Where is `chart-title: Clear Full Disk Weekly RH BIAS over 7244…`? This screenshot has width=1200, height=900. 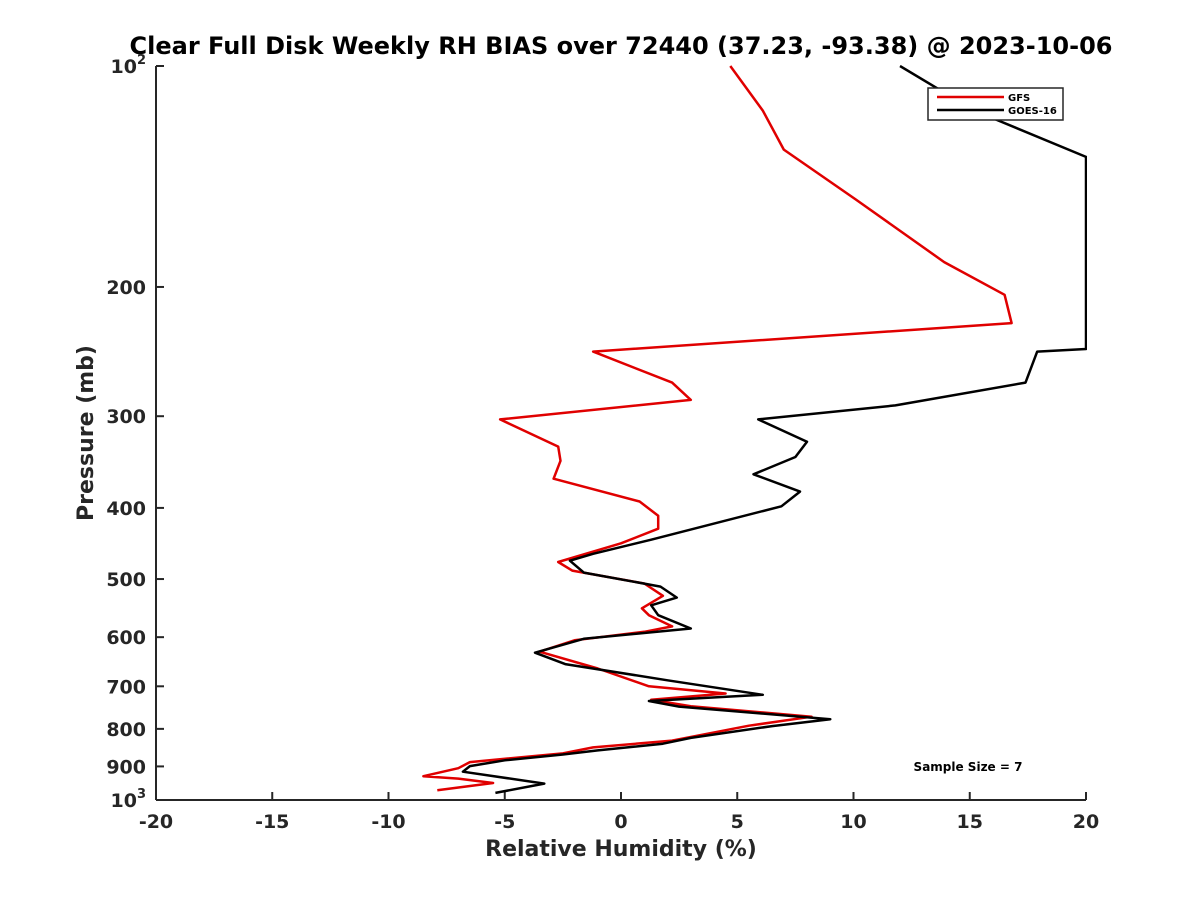 chart-title: Clear Full Disk Weekly RH BIAS over 7244… is located at coordinates (621, 46).